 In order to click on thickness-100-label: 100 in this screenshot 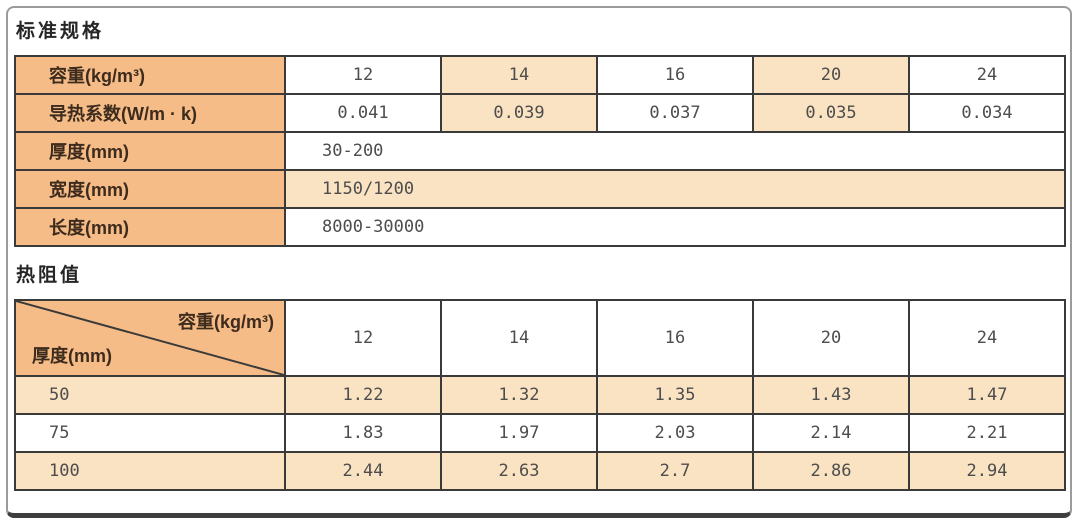, I will do `click(150, 471)`.